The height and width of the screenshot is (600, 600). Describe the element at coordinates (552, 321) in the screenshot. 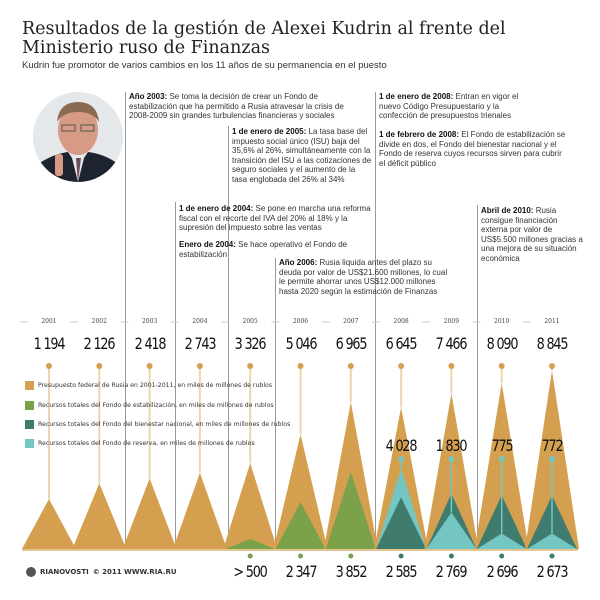

I see `year-label: 2011` at that location.